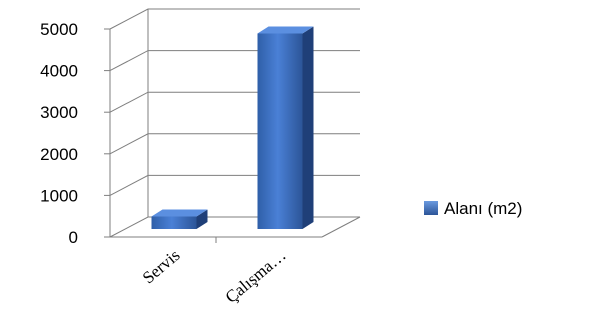  What do you see at coordinates (59, 29) in the screenshot?
I see `y-tick-label: 5000` at bounding box center [59, 29].